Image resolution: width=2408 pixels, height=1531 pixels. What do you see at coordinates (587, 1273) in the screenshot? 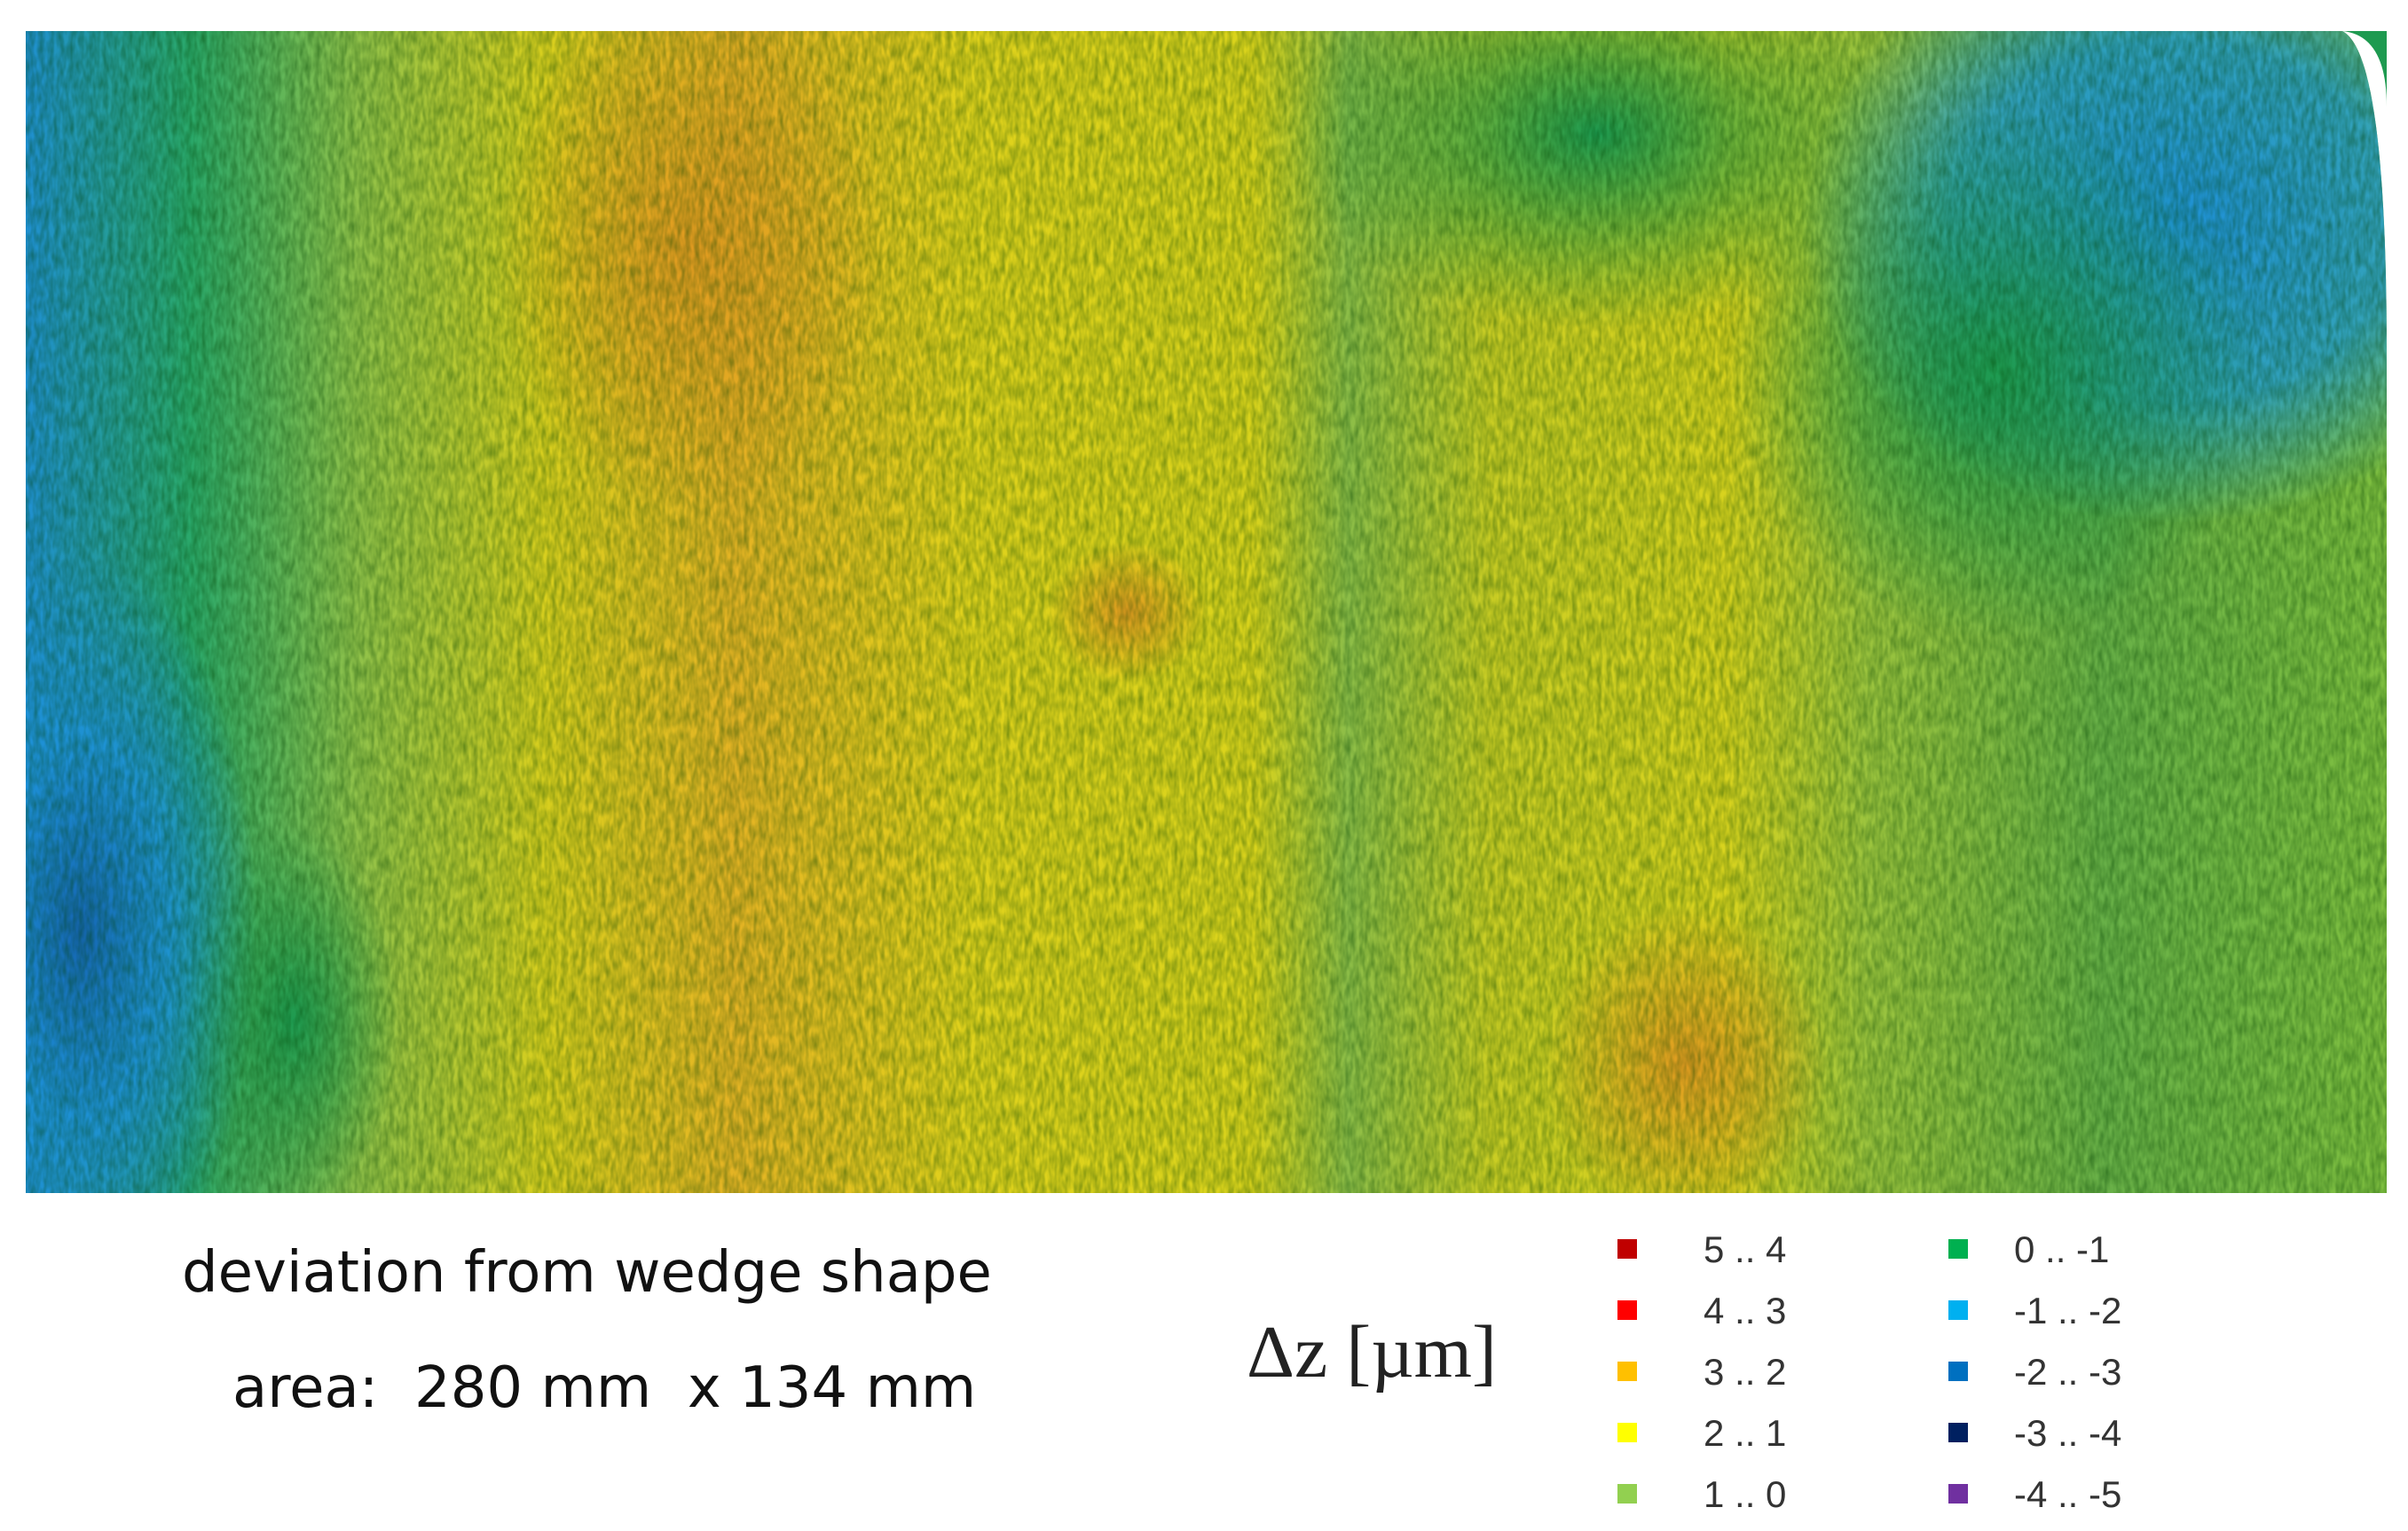
I see `caption-title: deviation from wedge shape` at bounding box center [587, 1273].